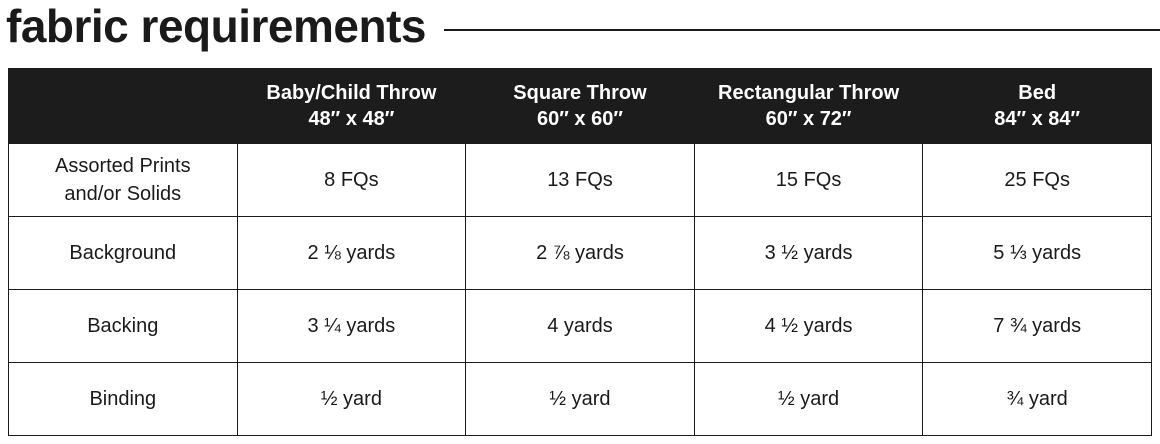 Image resolution: width=1160 pixels, height=444 pixels. Describe the element at coordinates (351, 180) in the screenshot. I see `cell: 8 FQs` at that location.